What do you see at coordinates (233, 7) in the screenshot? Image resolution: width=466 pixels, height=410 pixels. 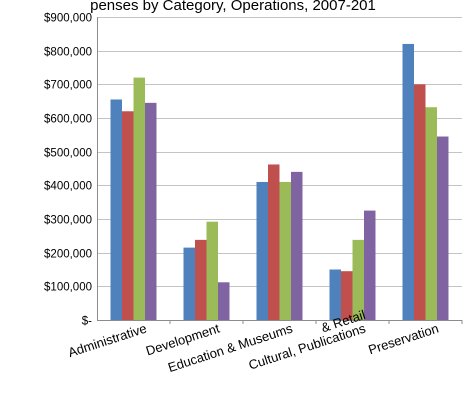 I see `chart-title: penses by Category, Operations, 2007-201` at bounding box center [233, 7].